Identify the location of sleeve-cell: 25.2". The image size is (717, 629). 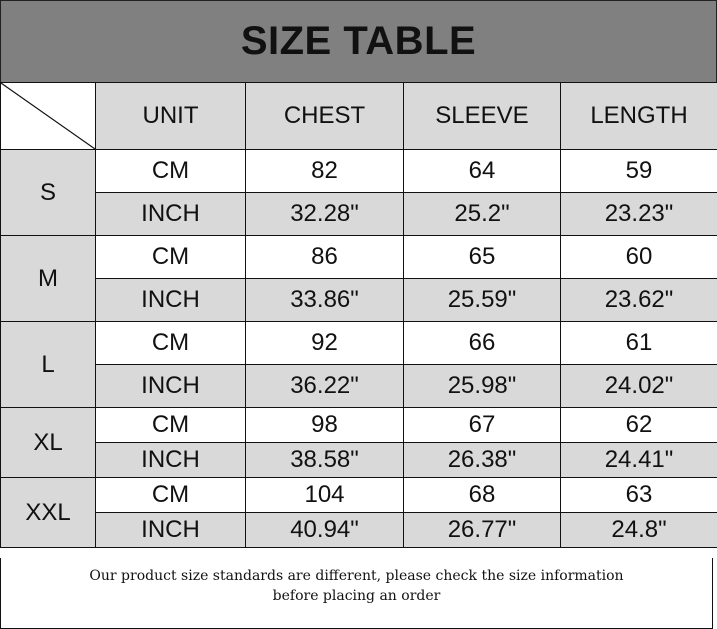
(482, 214).